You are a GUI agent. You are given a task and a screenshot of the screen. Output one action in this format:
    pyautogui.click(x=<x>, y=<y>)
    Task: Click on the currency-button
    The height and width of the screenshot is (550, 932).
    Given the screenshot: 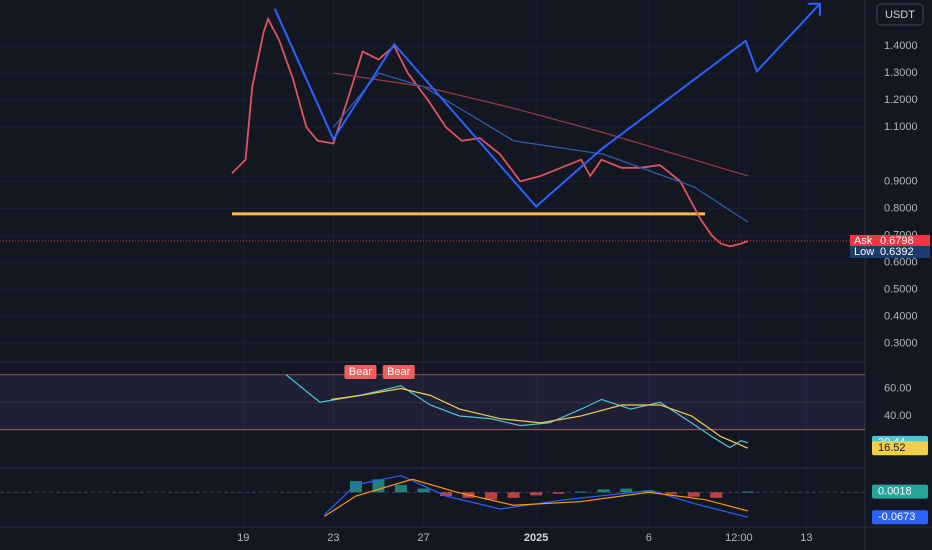 What is the action you would take?
    pyautogui.click(x=900, y=14)
    